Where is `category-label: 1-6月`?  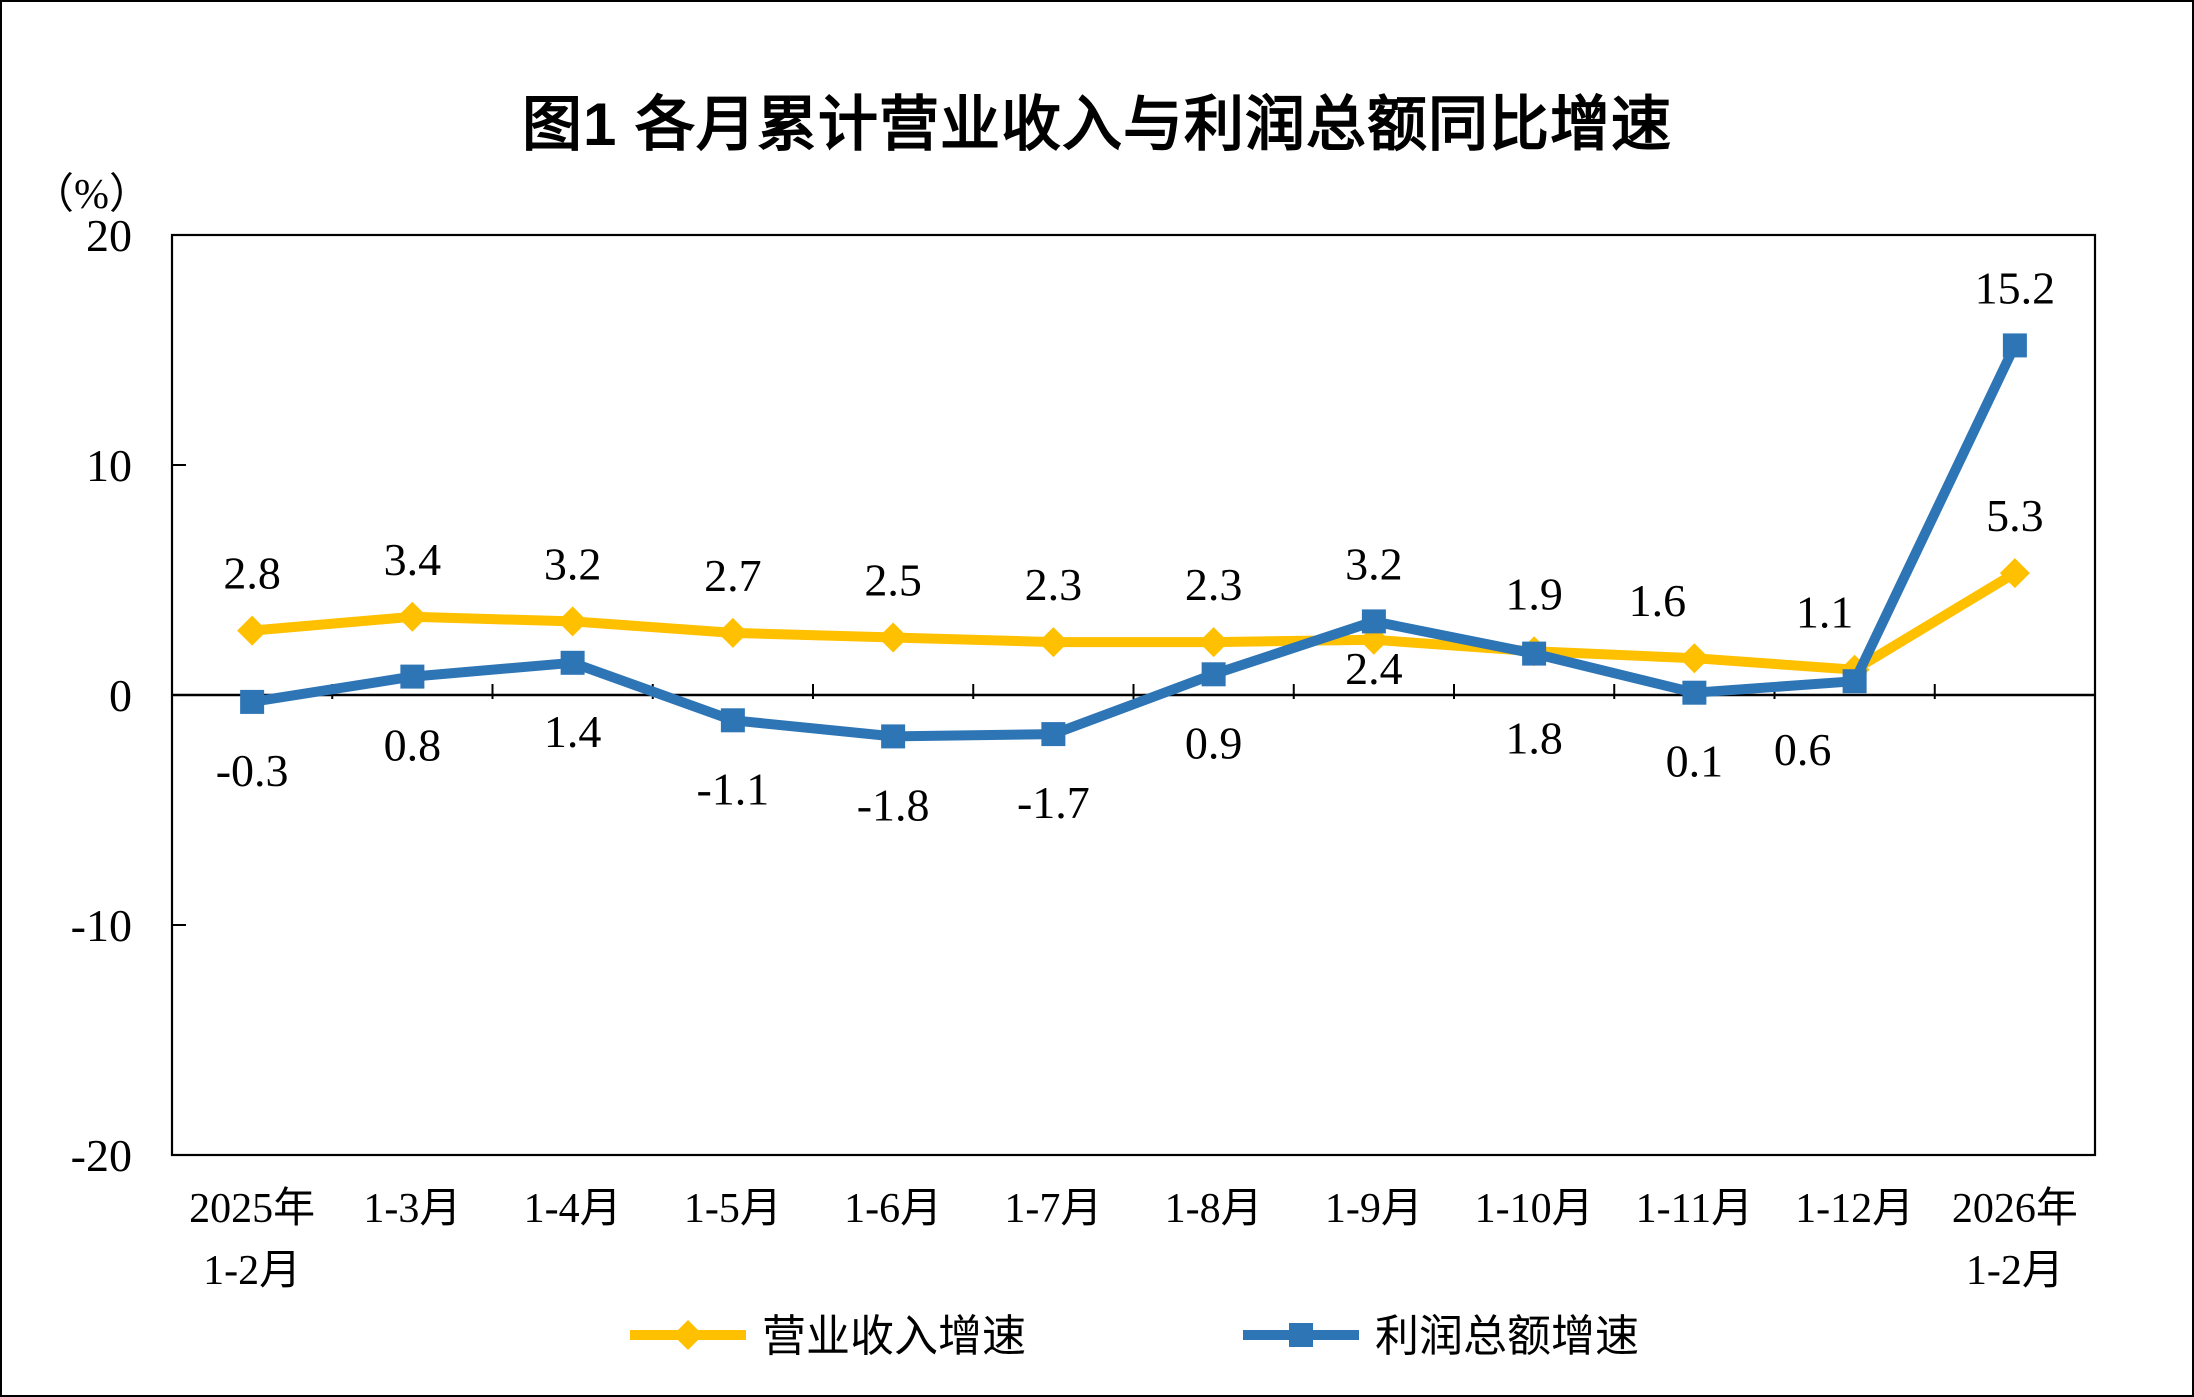 category-label: 1-6月 is located at coordinates (893, 1209).